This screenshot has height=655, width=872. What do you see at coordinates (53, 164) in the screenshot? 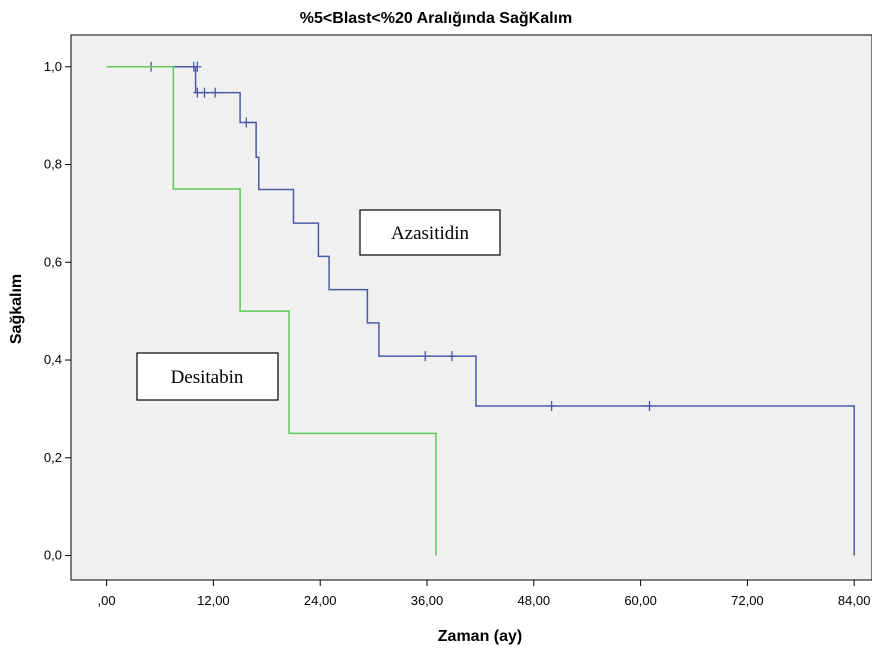
I see `y-tick-label: 0,8` at bounding box center [53, 164].